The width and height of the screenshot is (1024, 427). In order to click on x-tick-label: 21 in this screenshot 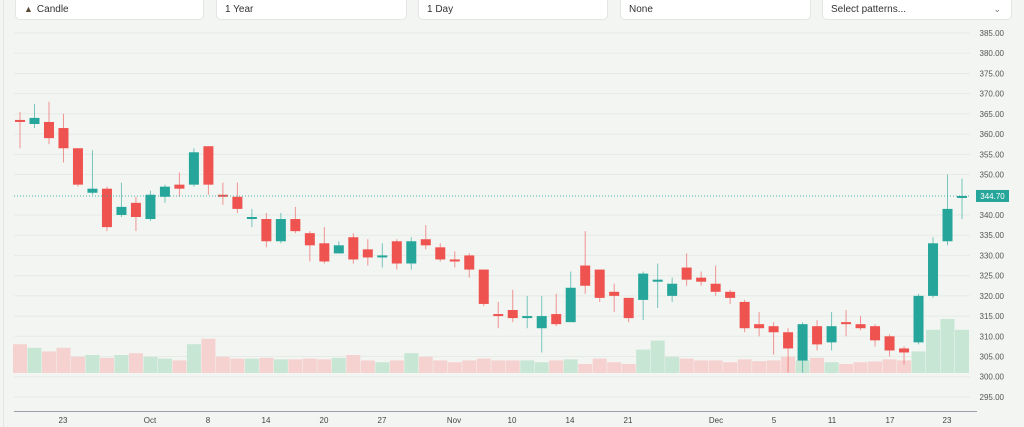, I will do `click(628, 420)`.